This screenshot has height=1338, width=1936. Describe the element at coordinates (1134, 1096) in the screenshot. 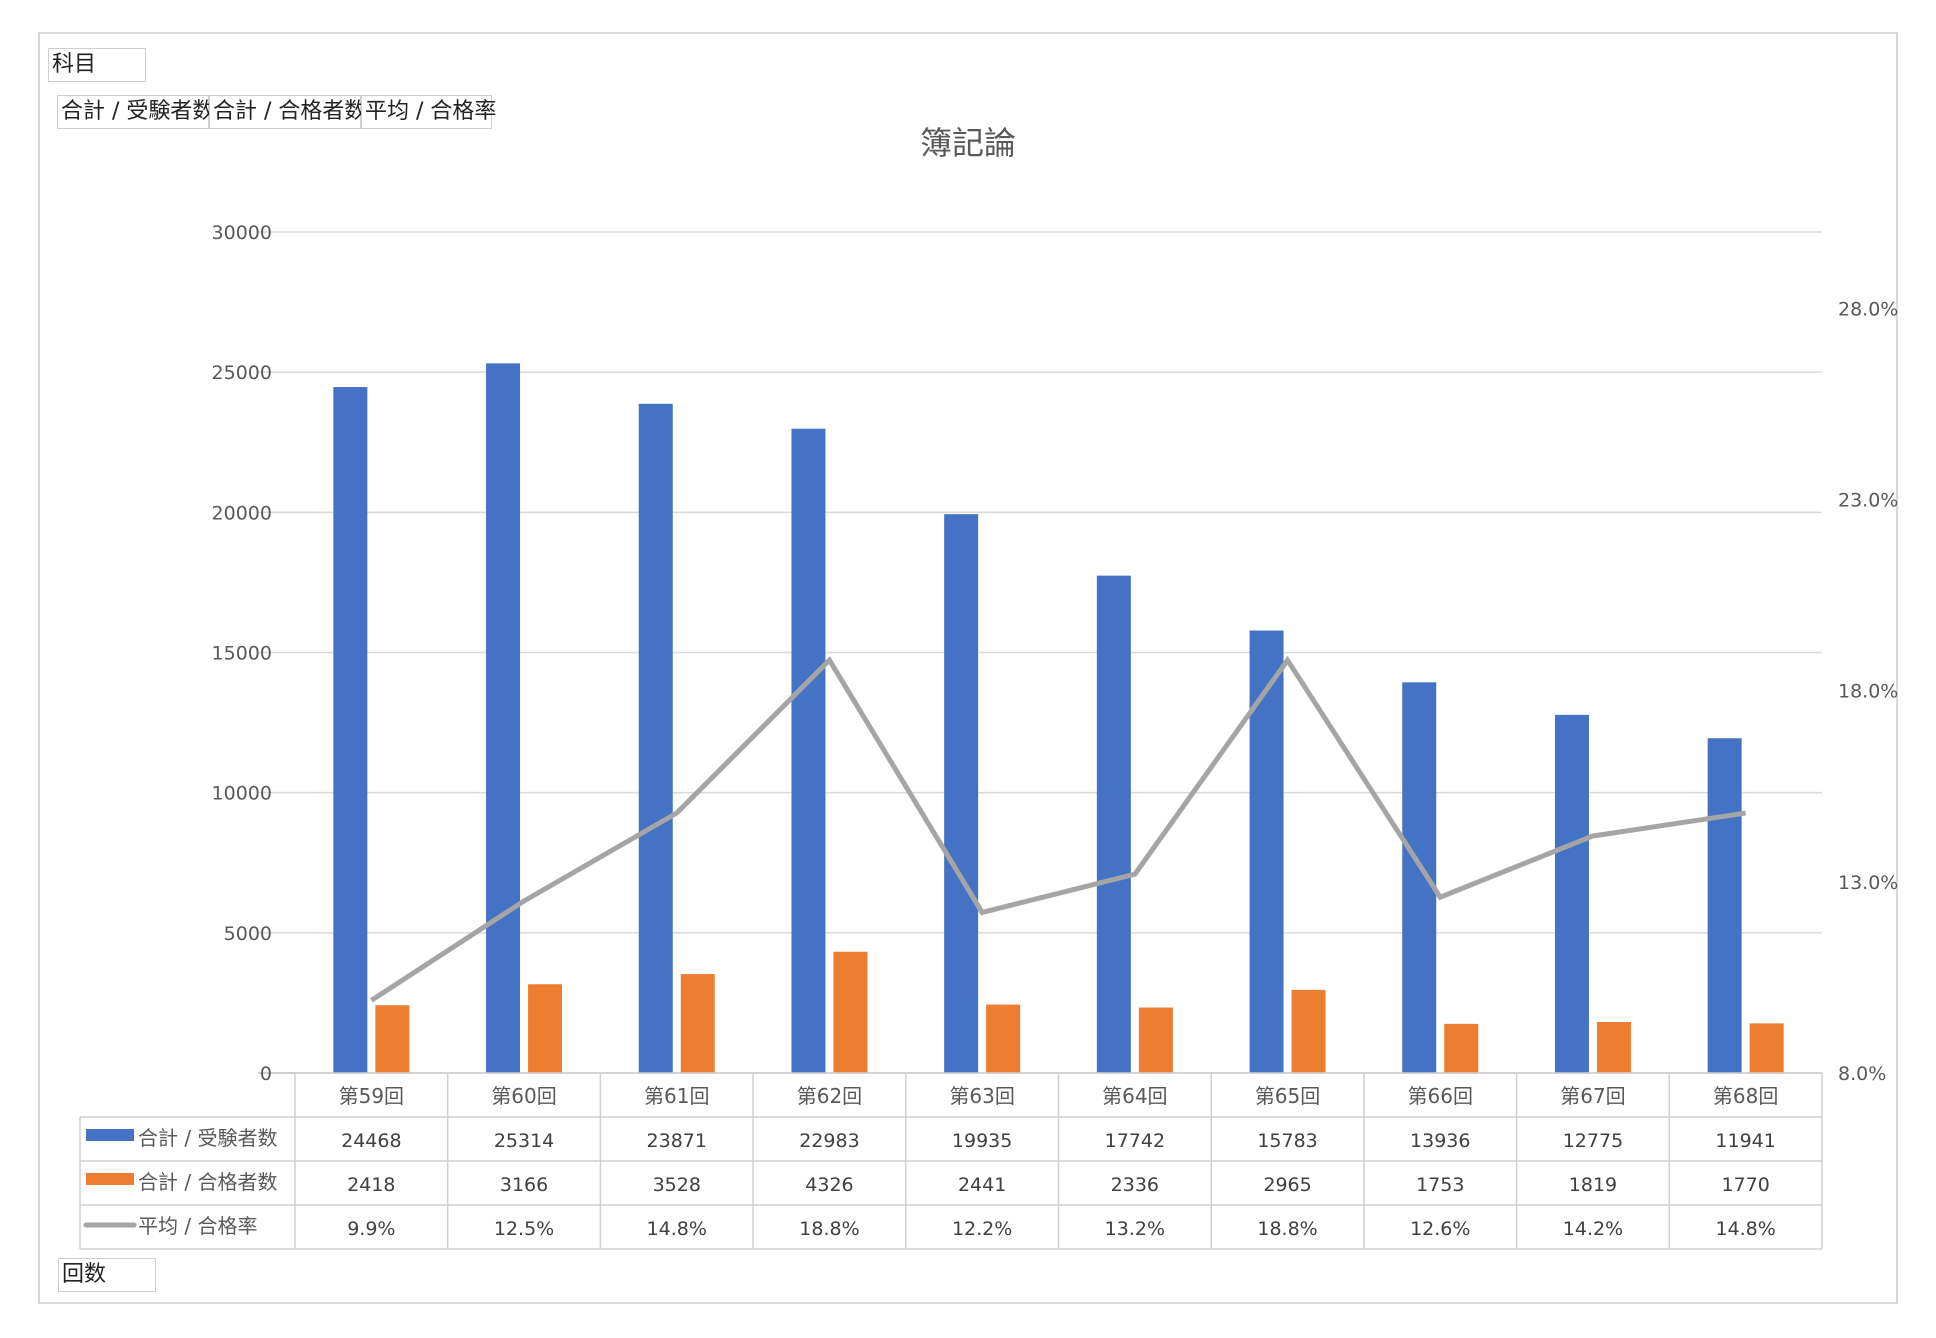

I see `x-category-label: 第64回` at that location.